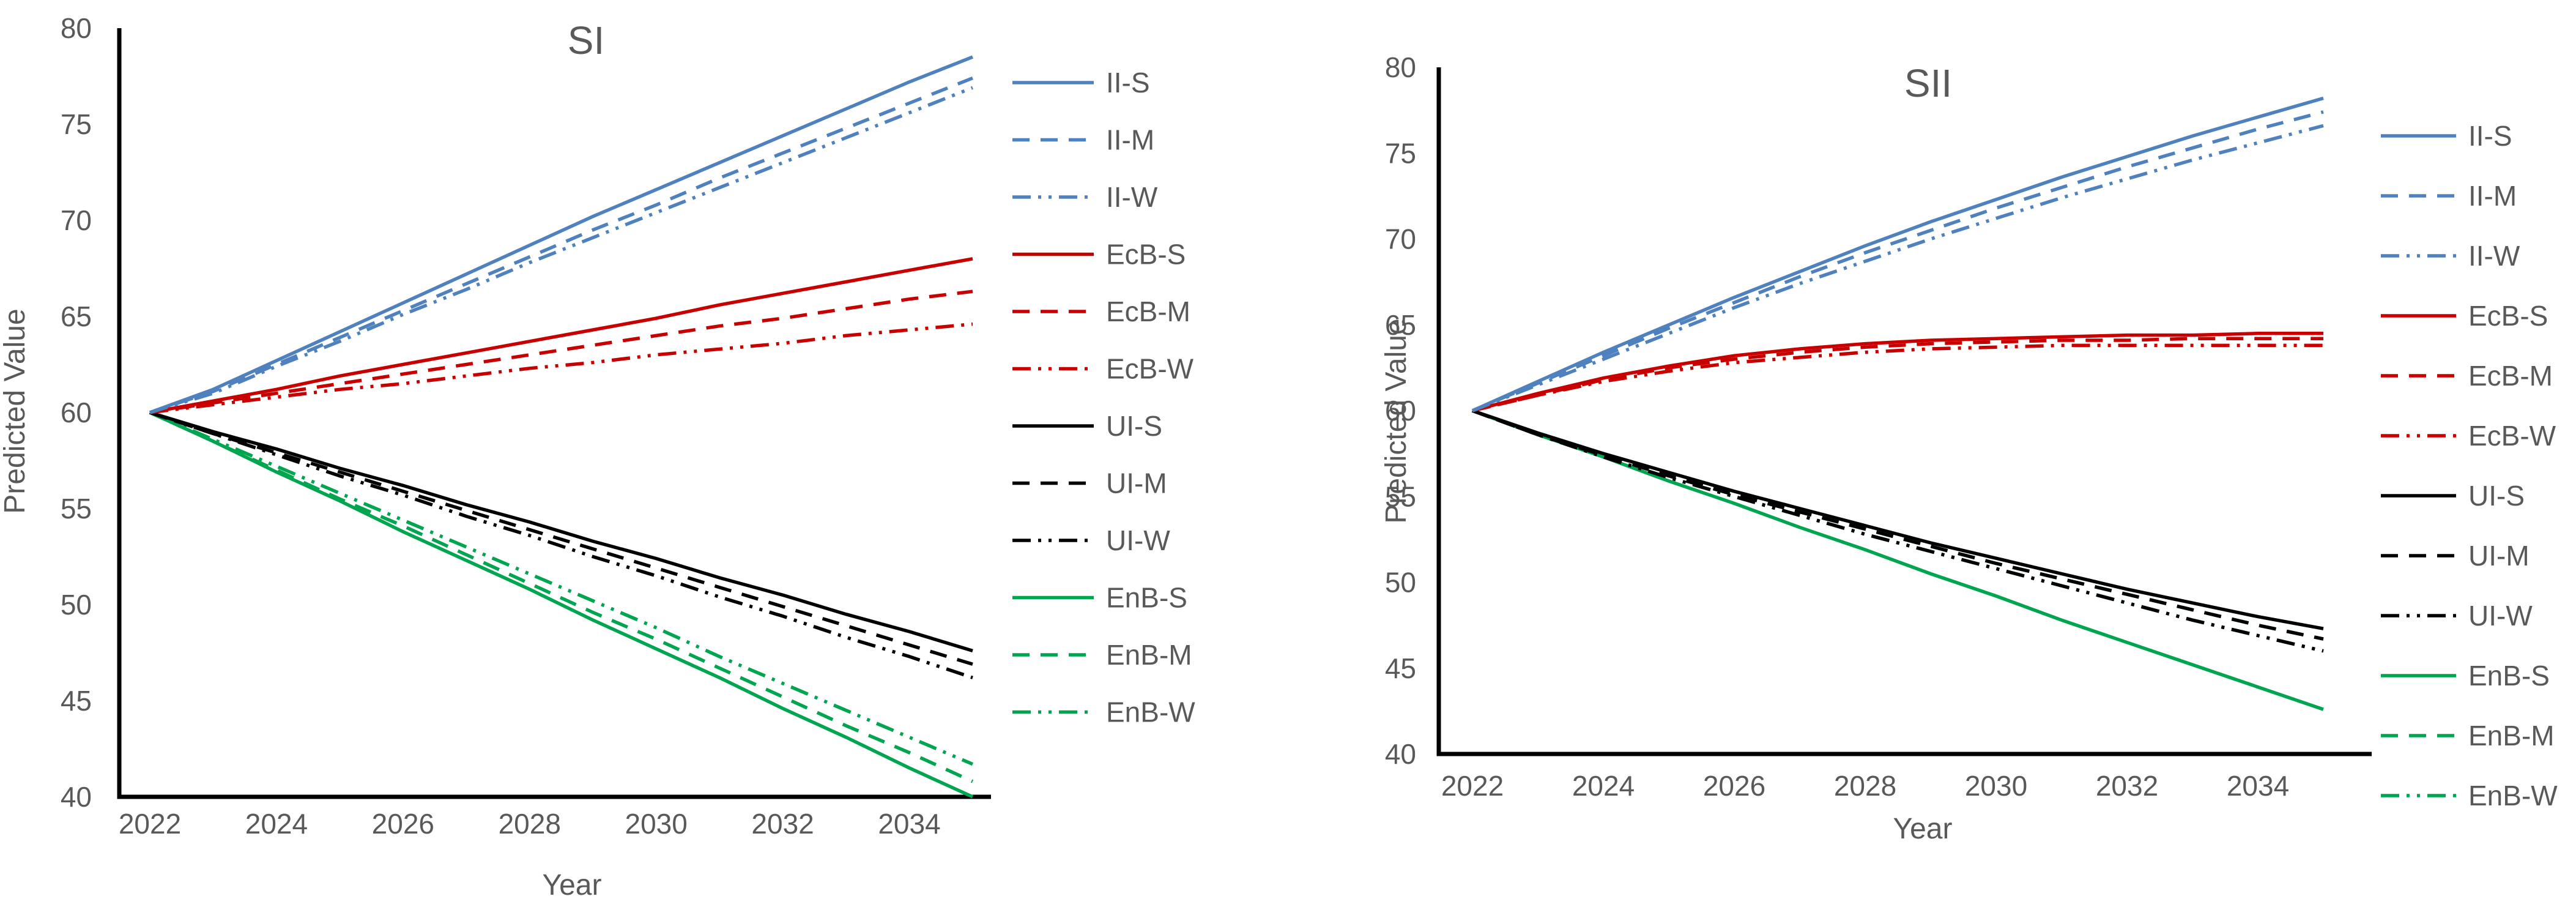  I want to click on y-tick-label: 55, so click(1400, 496).